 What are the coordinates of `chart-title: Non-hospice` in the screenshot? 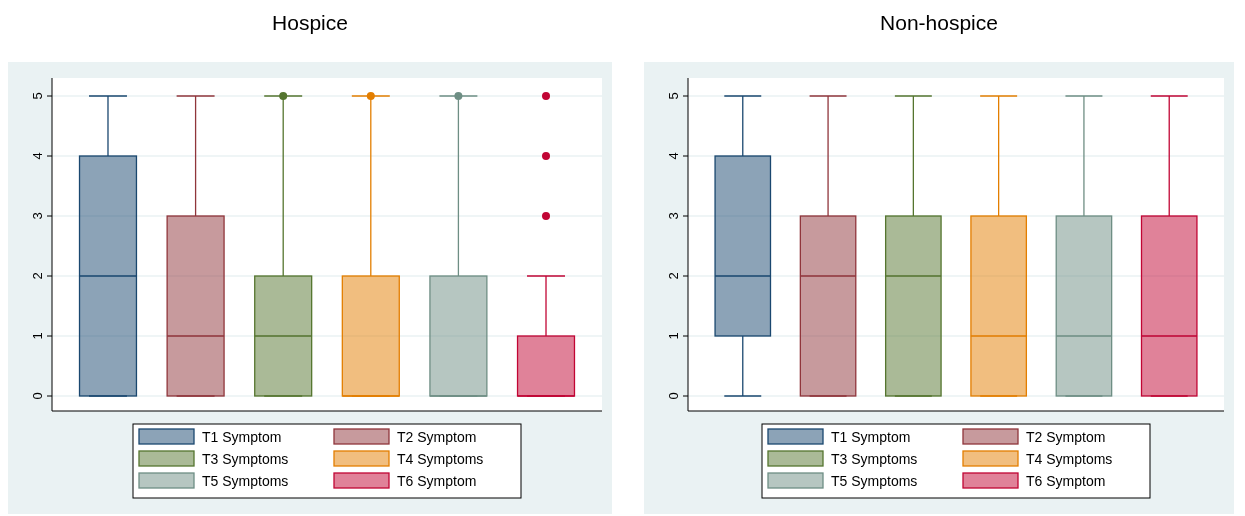 It's located at (939, 22).